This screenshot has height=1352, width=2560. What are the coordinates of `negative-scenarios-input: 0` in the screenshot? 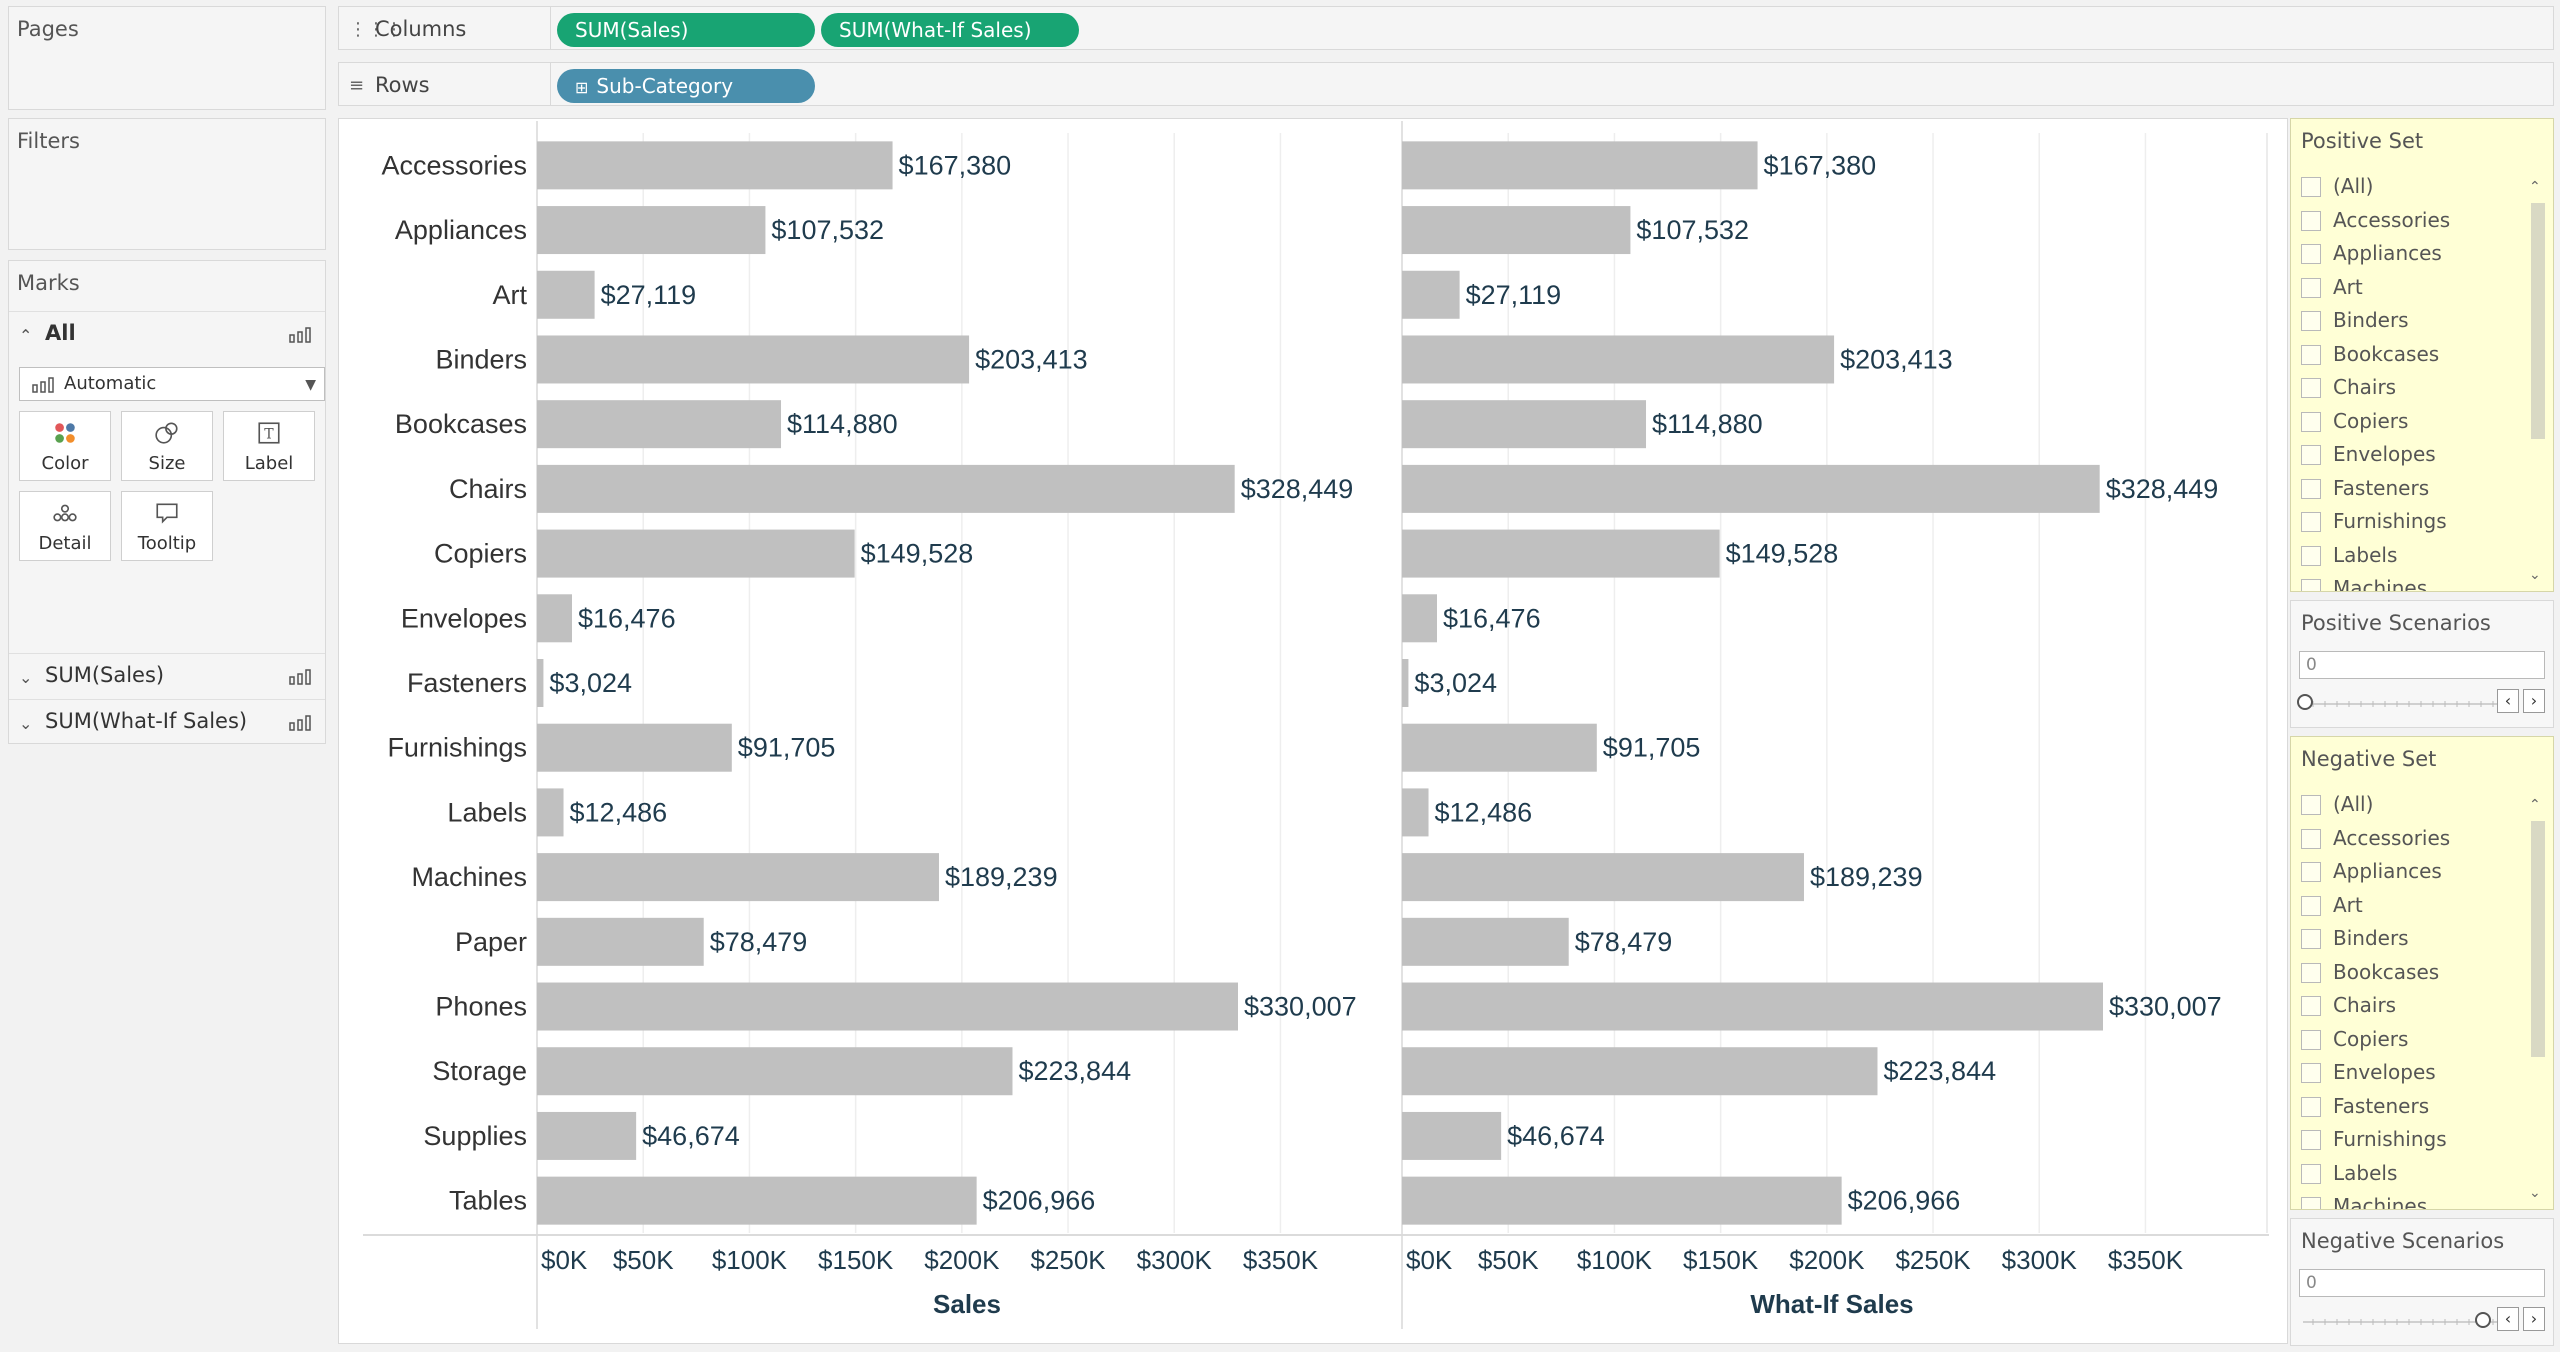 It's located at (2422, 1283).